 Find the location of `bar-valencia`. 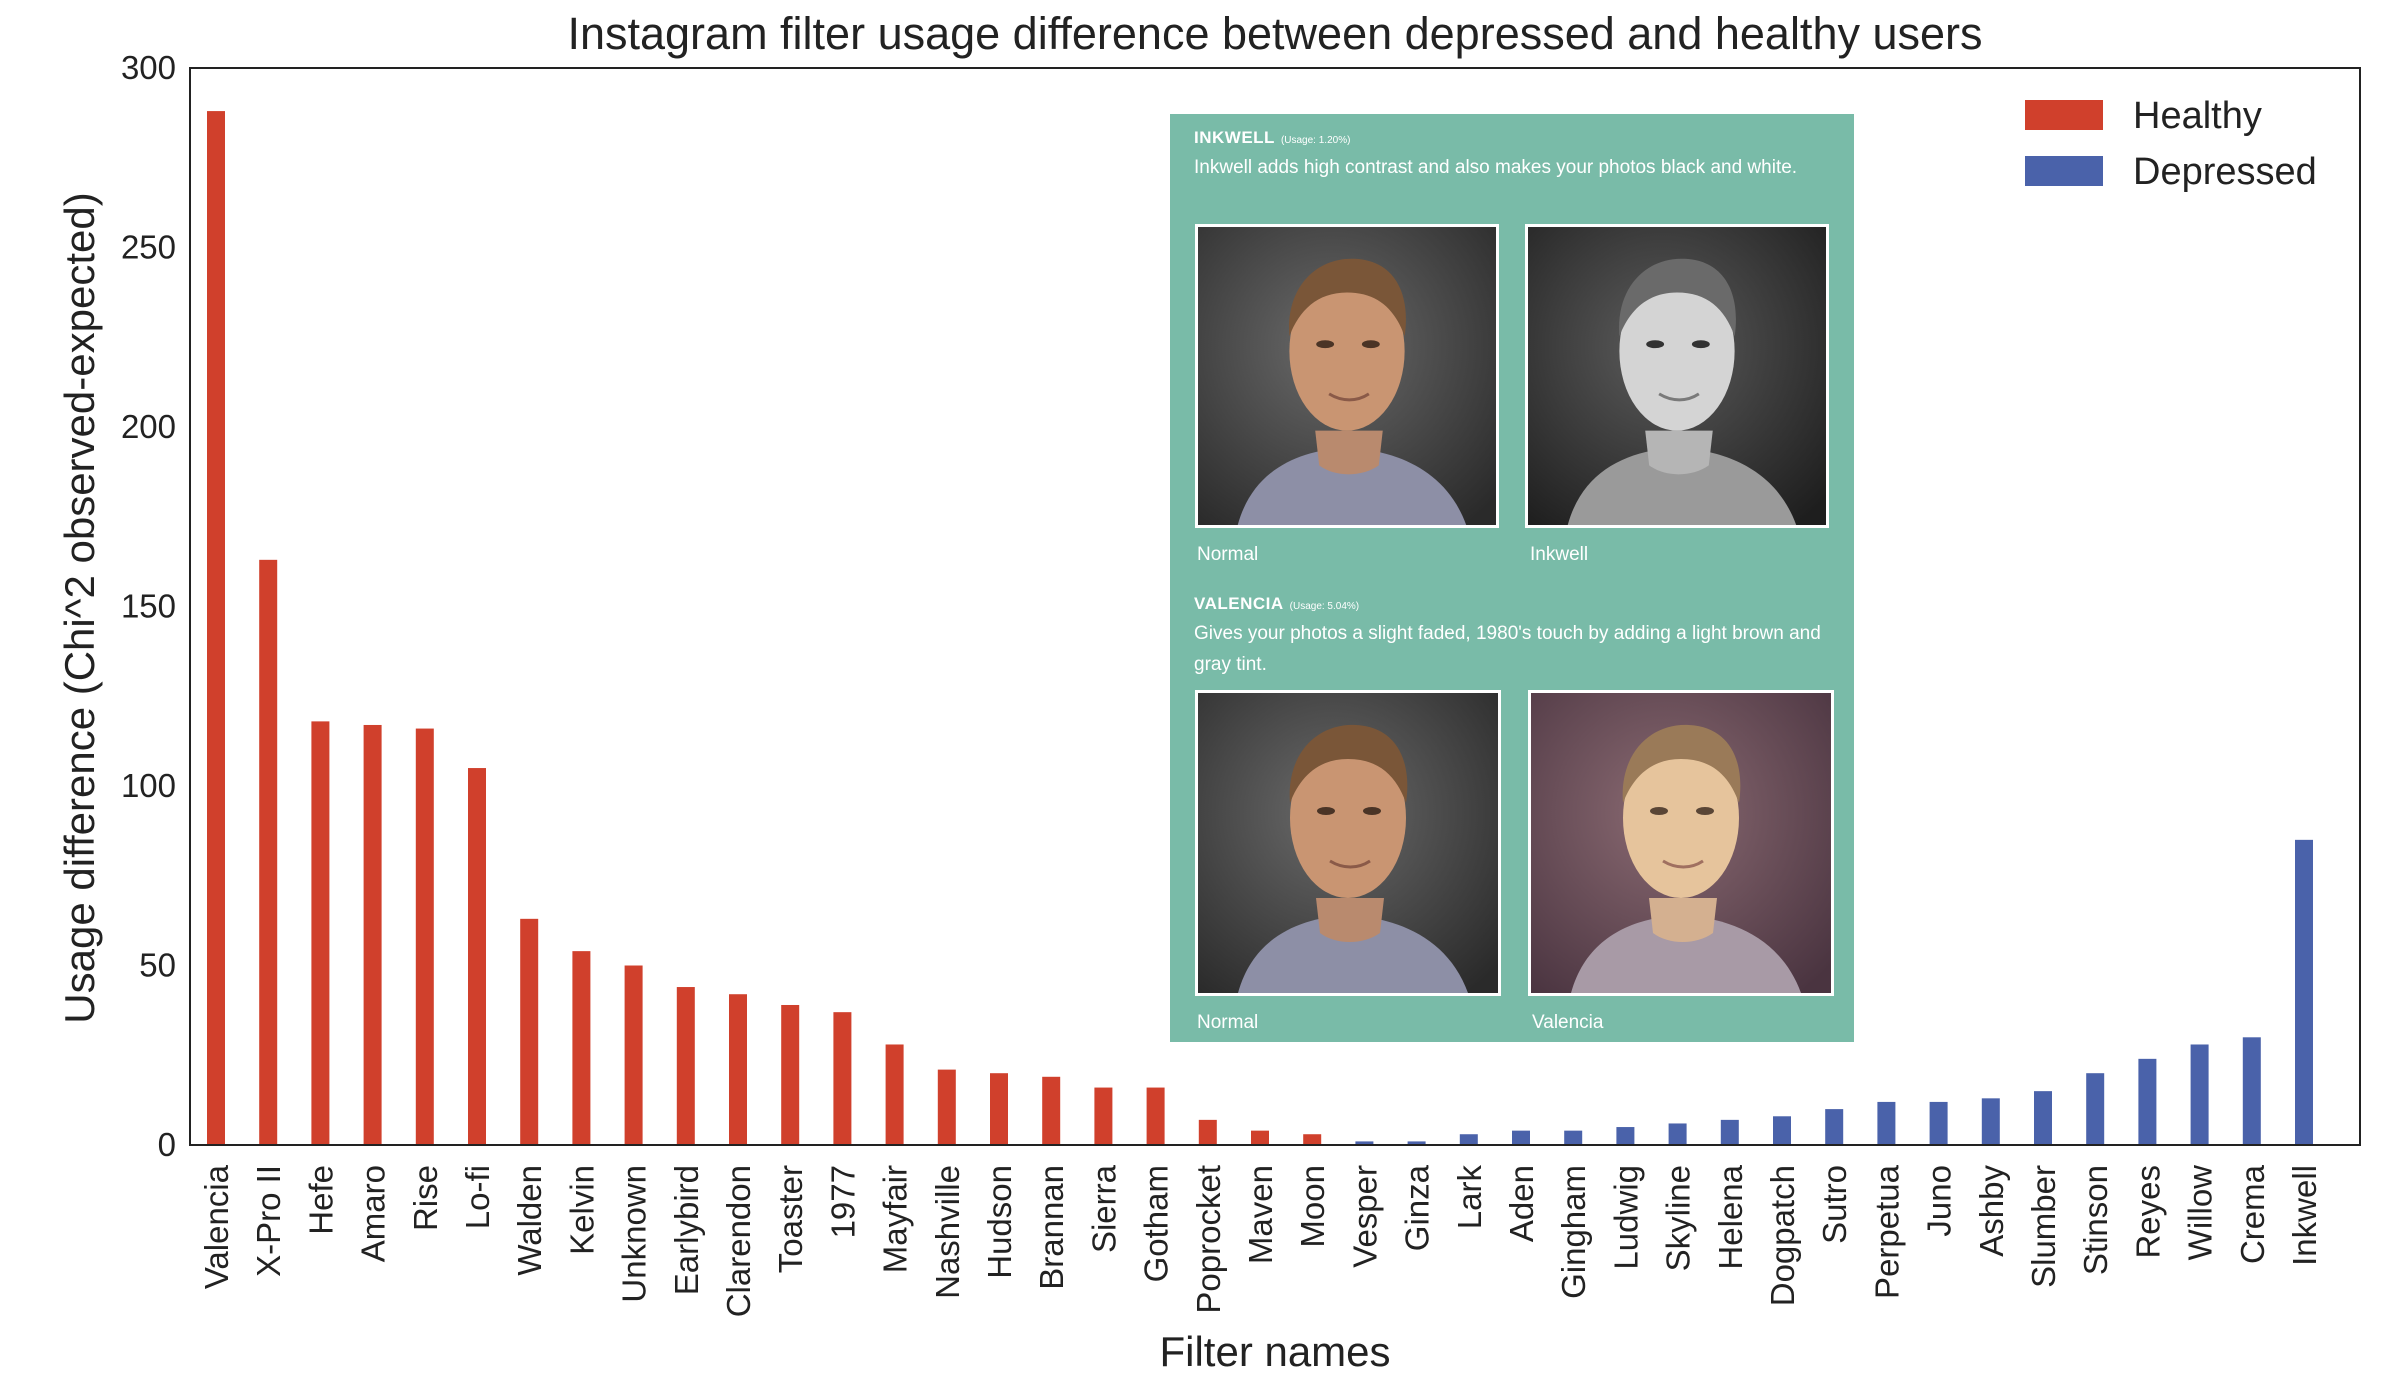

bar-valencia is located at coordinates (216, 628).